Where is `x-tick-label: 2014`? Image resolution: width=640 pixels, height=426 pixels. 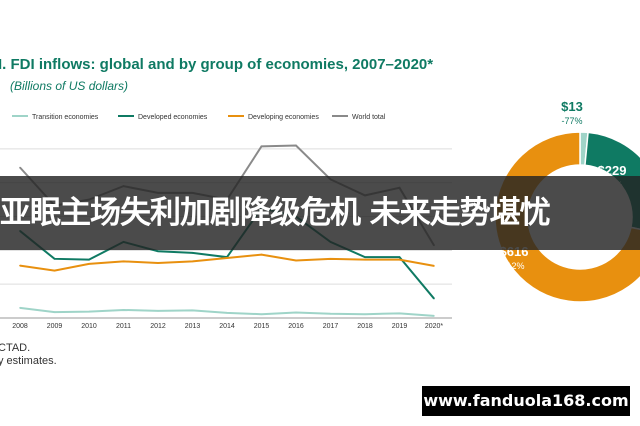 x-tick-label: 2014 is located at coordinates (227, 326).